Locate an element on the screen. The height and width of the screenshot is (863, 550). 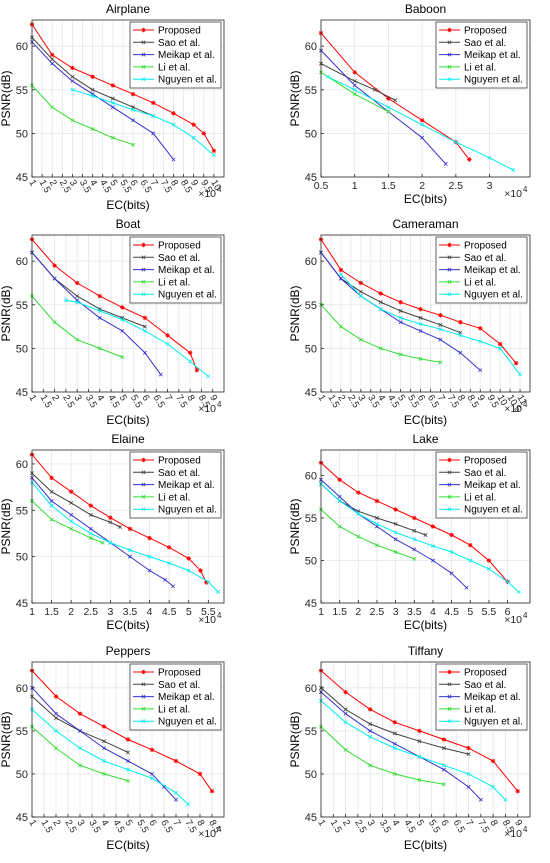
series-li-et-al is located at coordinates (80, 753).